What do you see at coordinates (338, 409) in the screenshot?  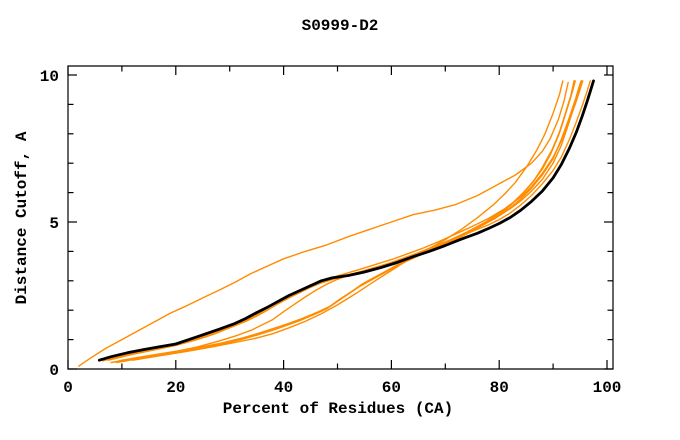 I see `x-axis-label: Percent of Residues (CA)` at bounding box center [338, 409].